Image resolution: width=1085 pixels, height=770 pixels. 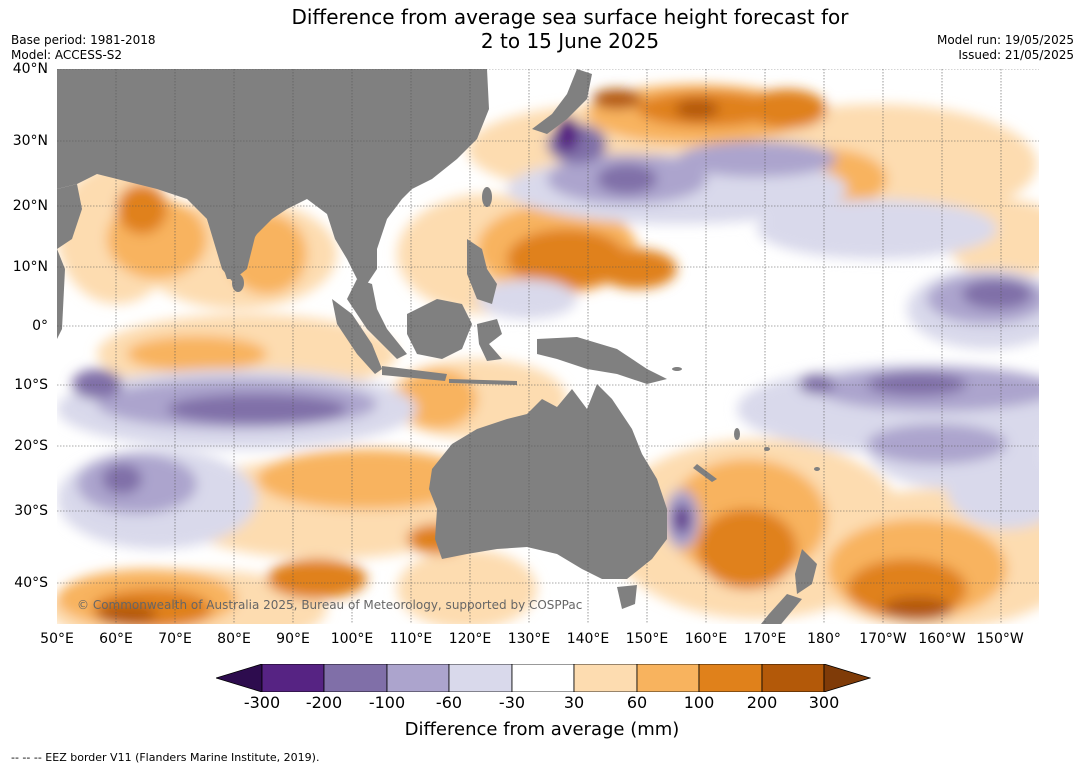 What do you see at coordinates (548, 481) in the screenshot?
I see `australia-land` at bounding box center [548, 481].